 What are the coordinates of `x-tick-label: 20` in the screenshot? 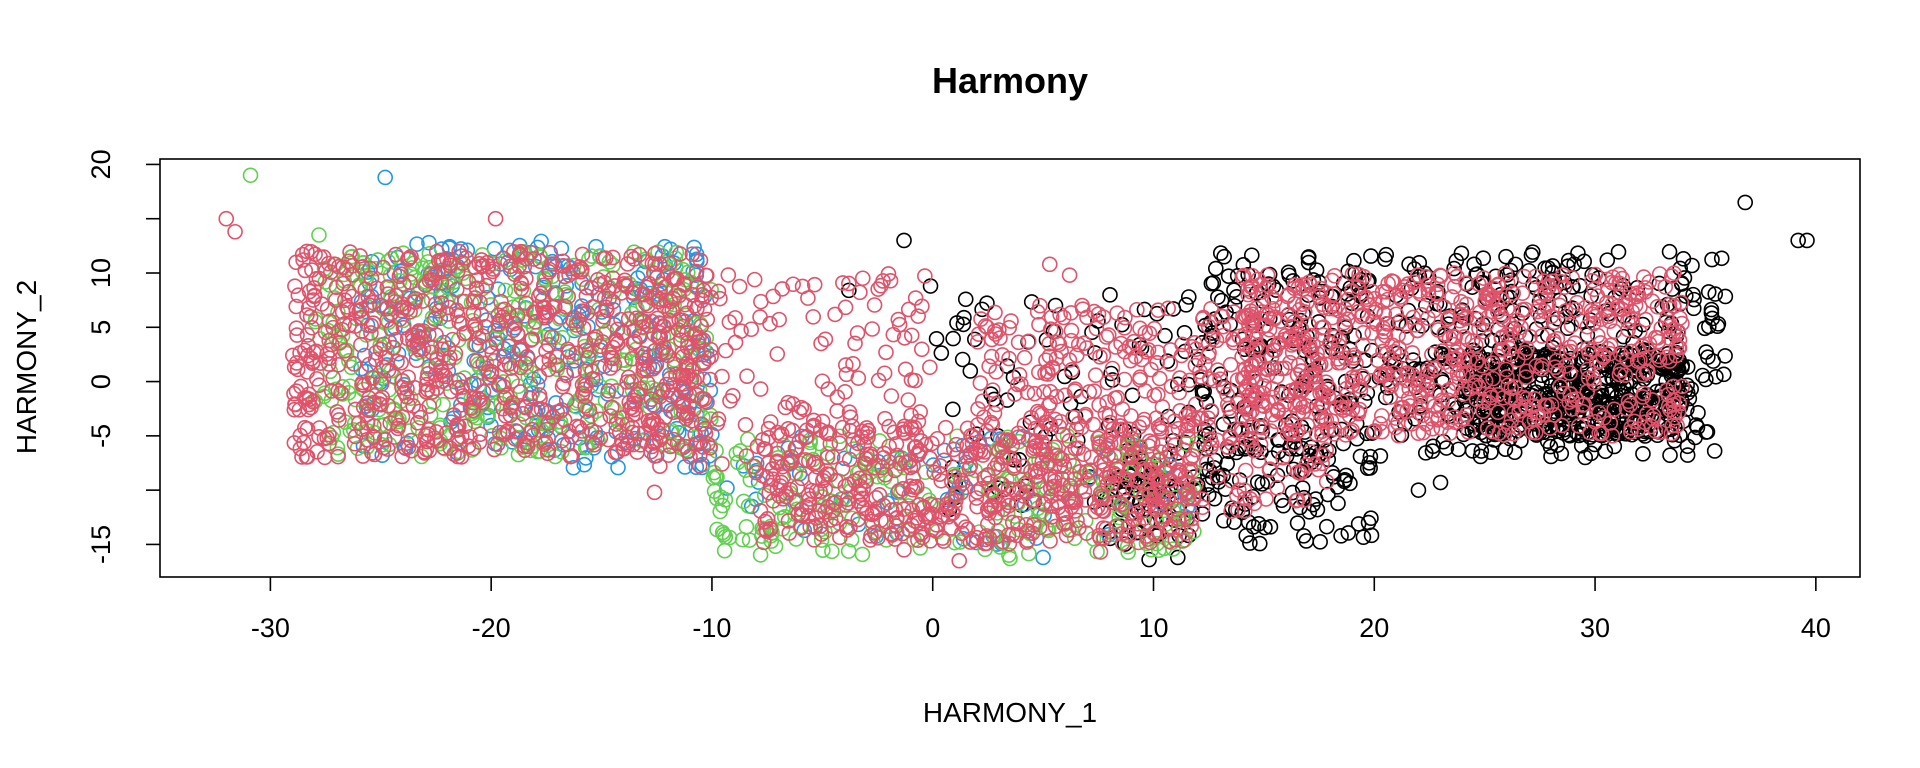 It's located at (1374, 628).